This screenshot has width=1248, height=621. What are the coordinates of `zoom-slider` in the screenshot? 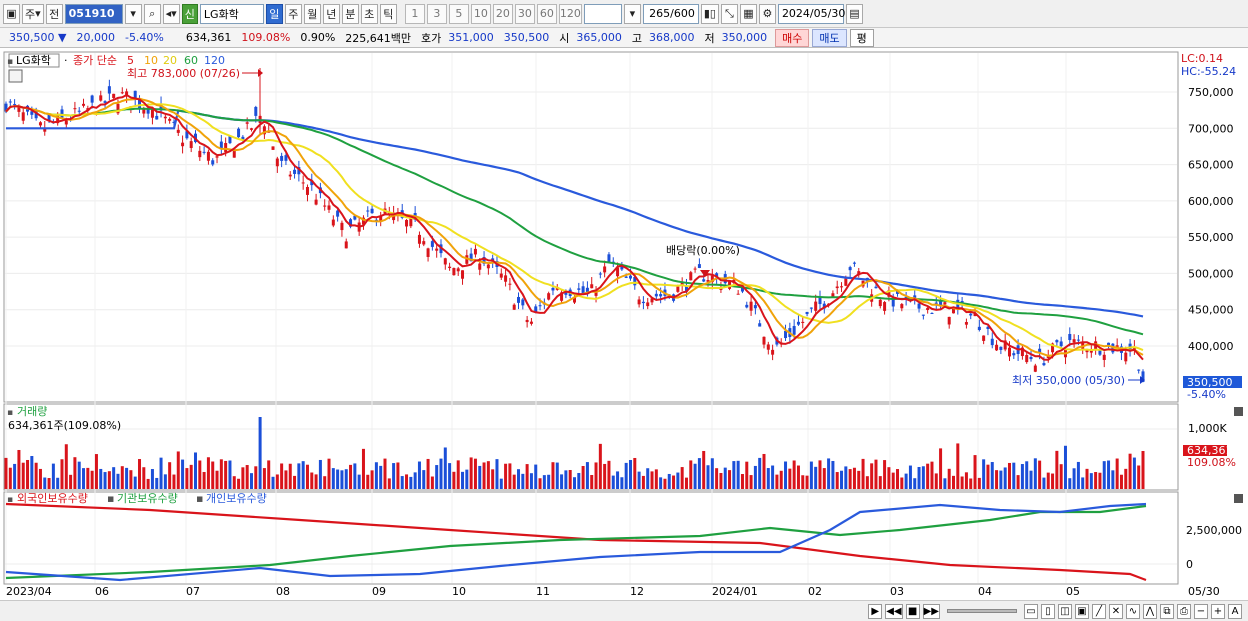 It's located at (982, 611).